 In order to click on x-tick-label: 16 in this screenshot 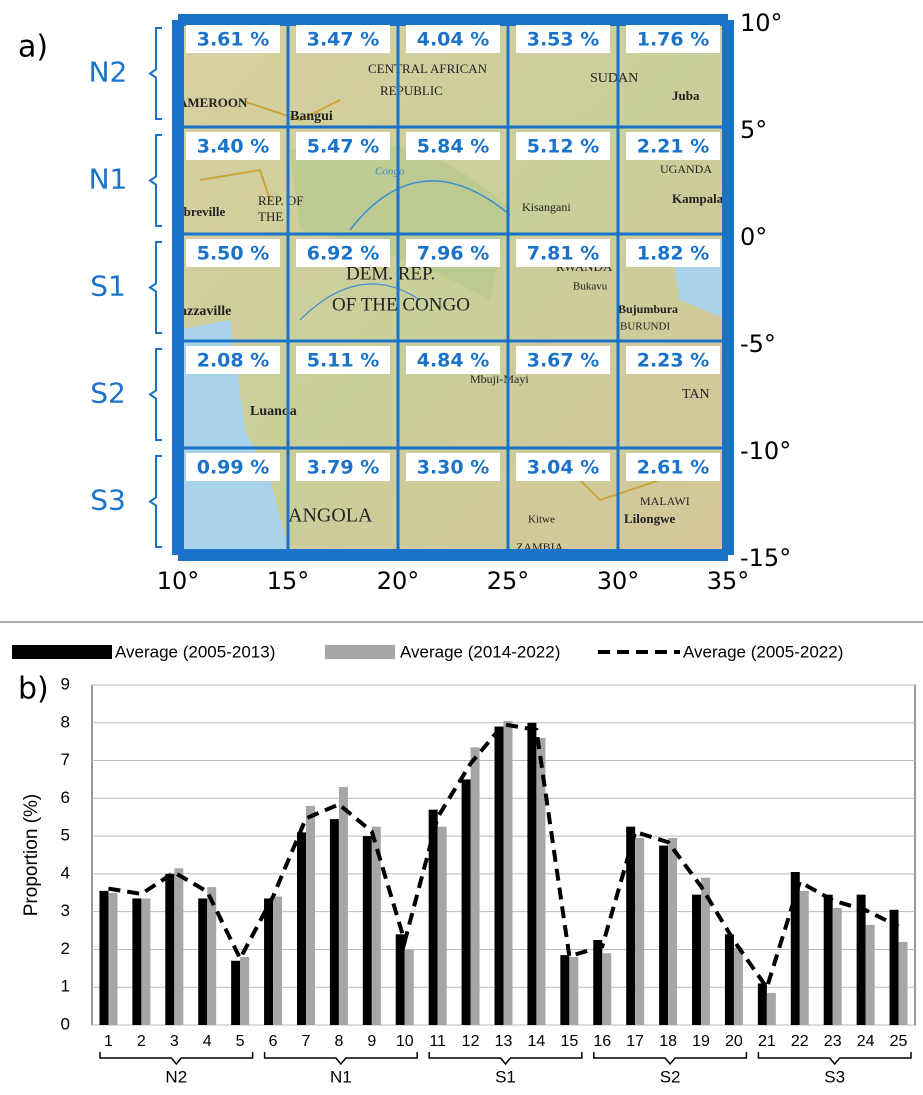, I will do `click(602, 1041)`.